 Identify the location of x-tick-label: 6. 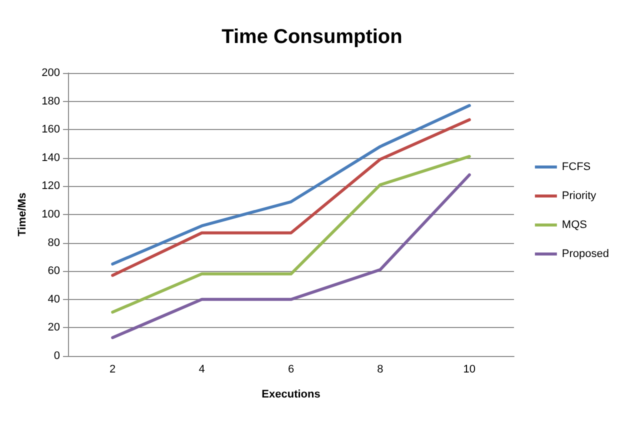
(291, 370).